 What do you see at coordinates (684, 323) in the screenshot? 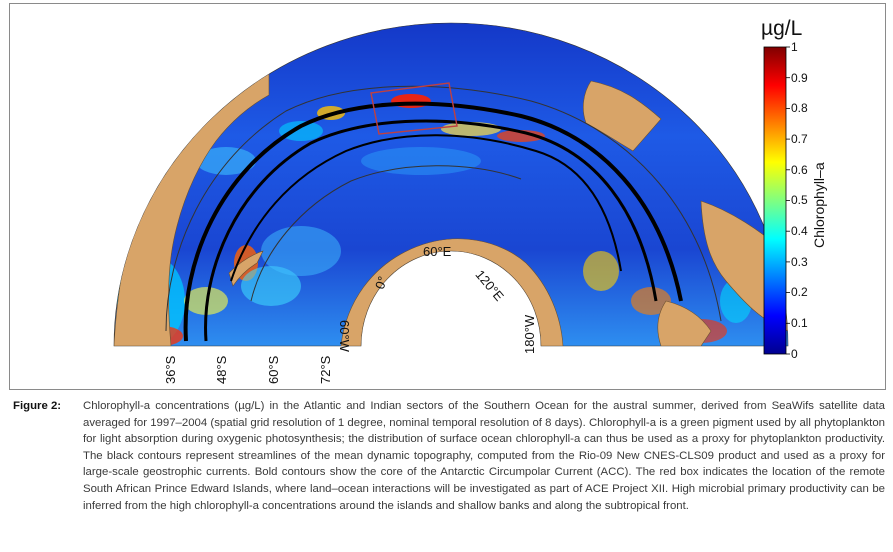
I see `land-new-zealand` at bounding box center [684, 323].